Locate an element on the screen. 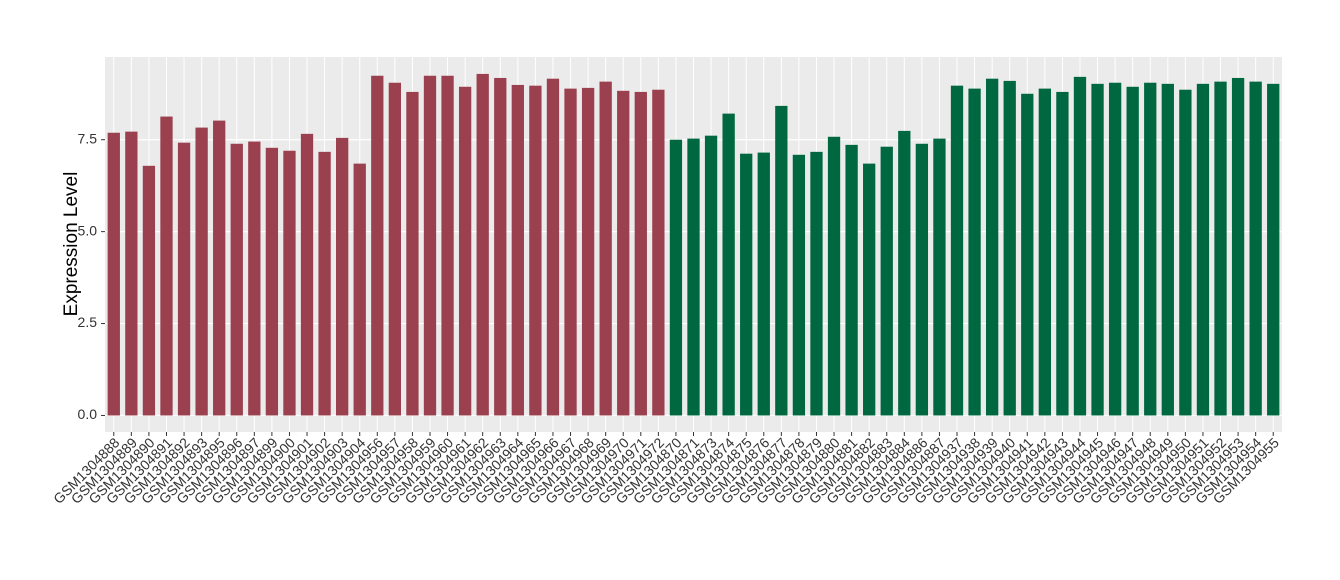  y-tick-label: 7.5 is located at coordinates (88, 138).